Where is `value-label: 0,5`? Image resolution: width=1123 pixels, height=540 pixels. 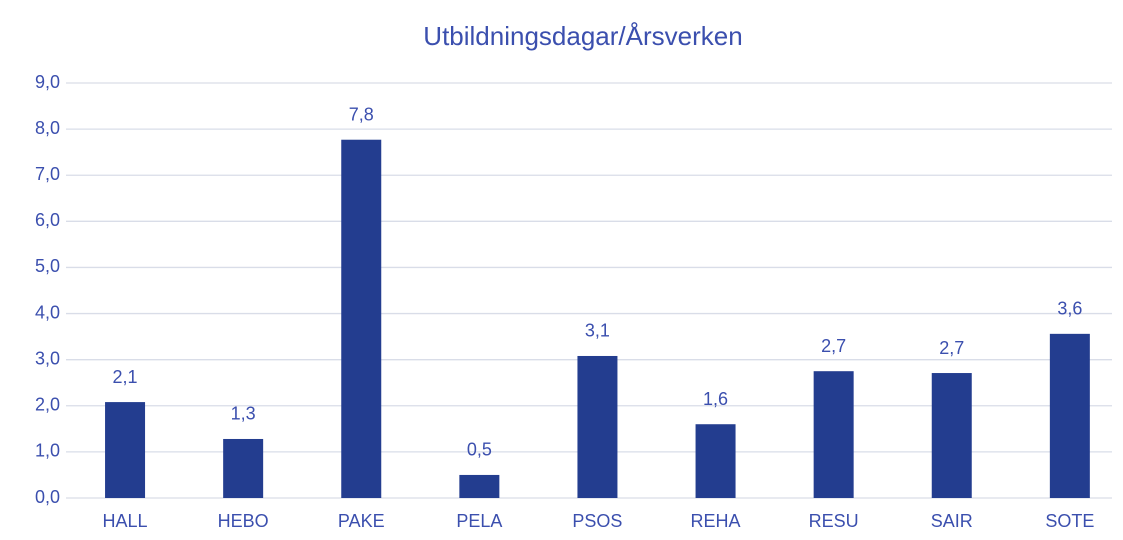
value-label: 0,5 is located at coordinates (479, 450).